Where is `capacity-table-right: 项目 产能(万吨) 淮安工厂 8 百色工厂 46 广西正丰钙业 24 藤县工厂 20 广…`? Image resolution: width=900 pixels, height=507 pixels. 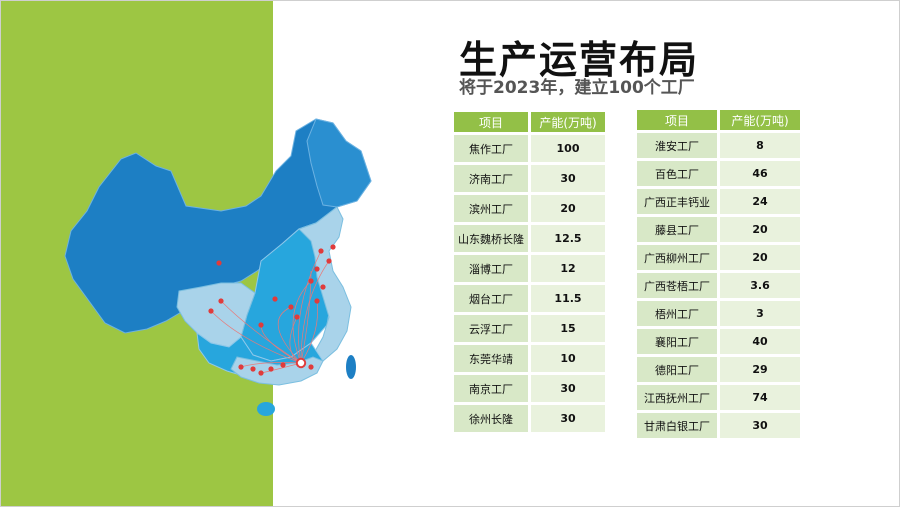
capacity-table-right: 项目 产能(万吨) 淮安工厂 8 百色工厂 46 广西正丰钙业 24 藤县工厂 20 广… is located at coordinates (718, 274).